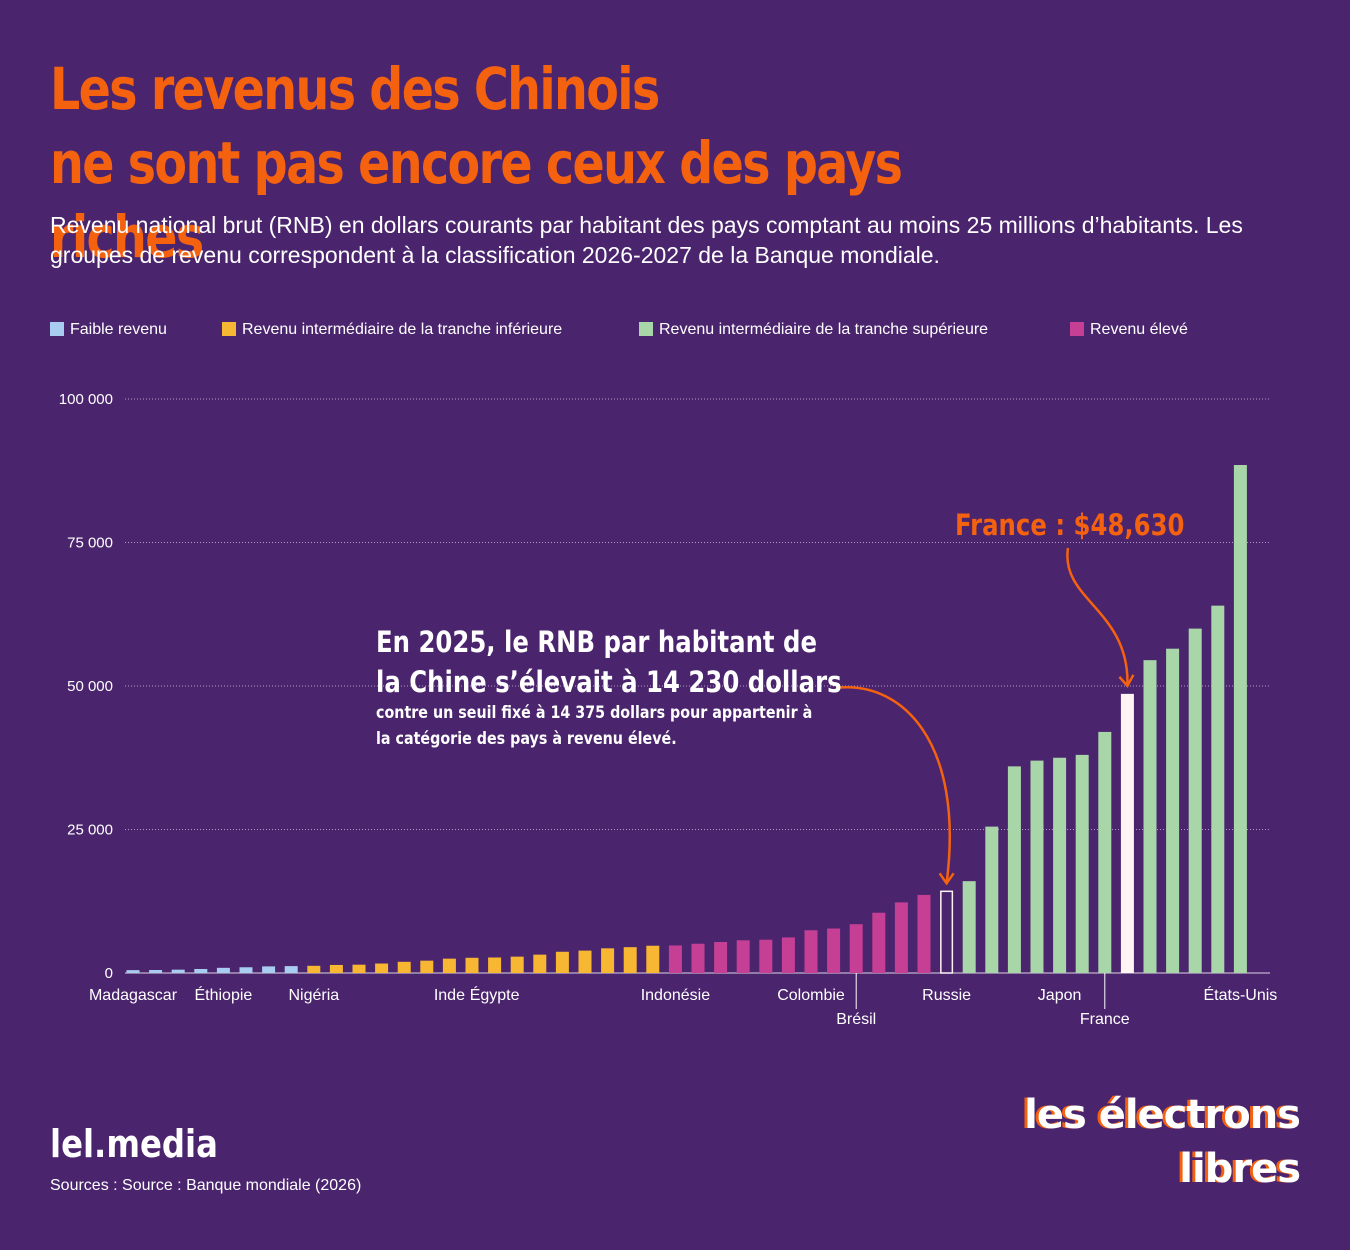  What do you see at coordinates (1077, 329) in the screenshot?
I see `legend-swatch-high` at bounding box center [1077, 329].